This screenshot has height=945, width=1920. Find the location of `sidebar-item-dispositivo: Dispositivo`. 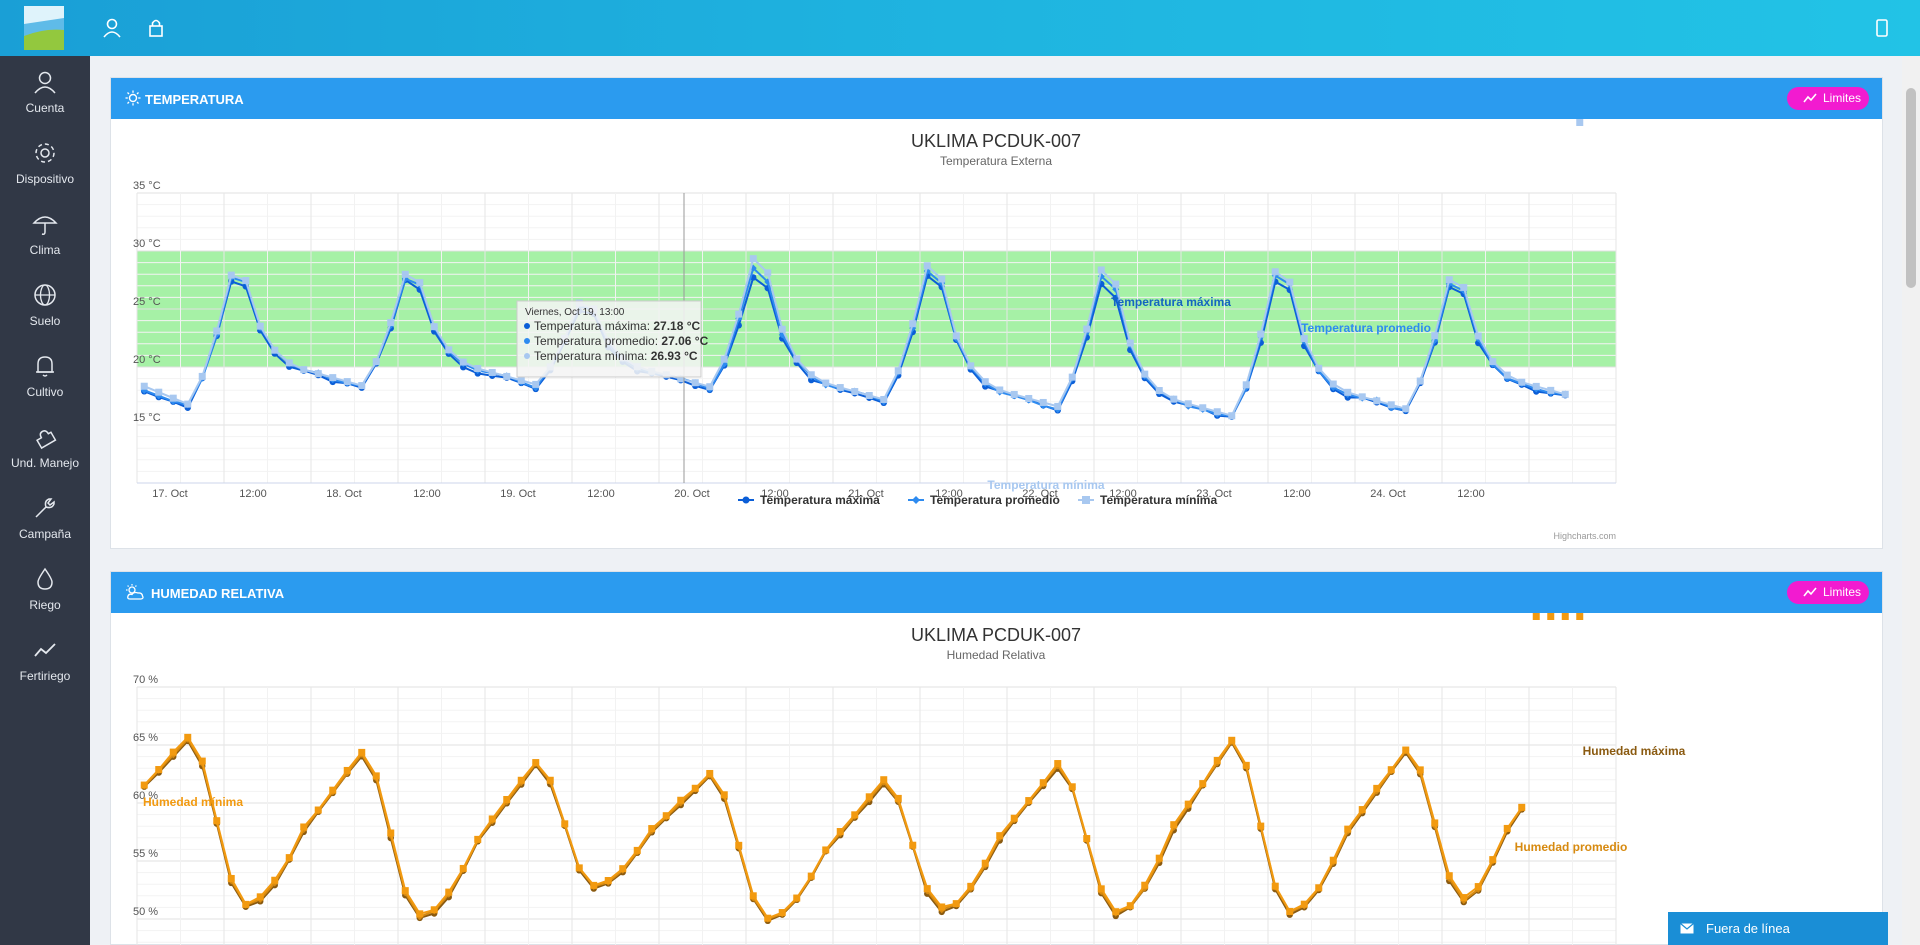

sidebar-item-dispositivo: Dispositivo is located at coordinates (45, 168).